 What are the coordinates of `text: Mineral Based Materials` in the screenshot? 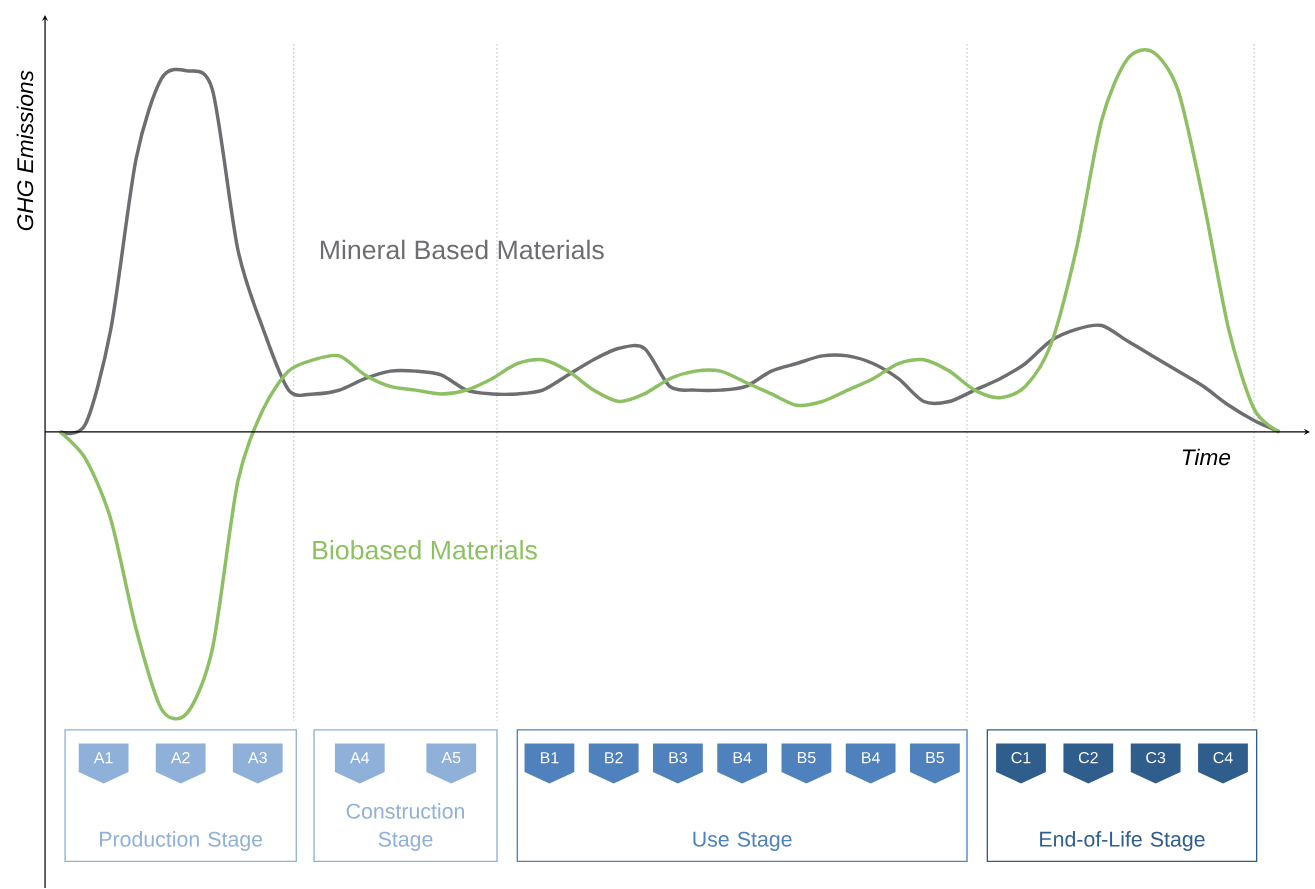 It's located at (462, 249).